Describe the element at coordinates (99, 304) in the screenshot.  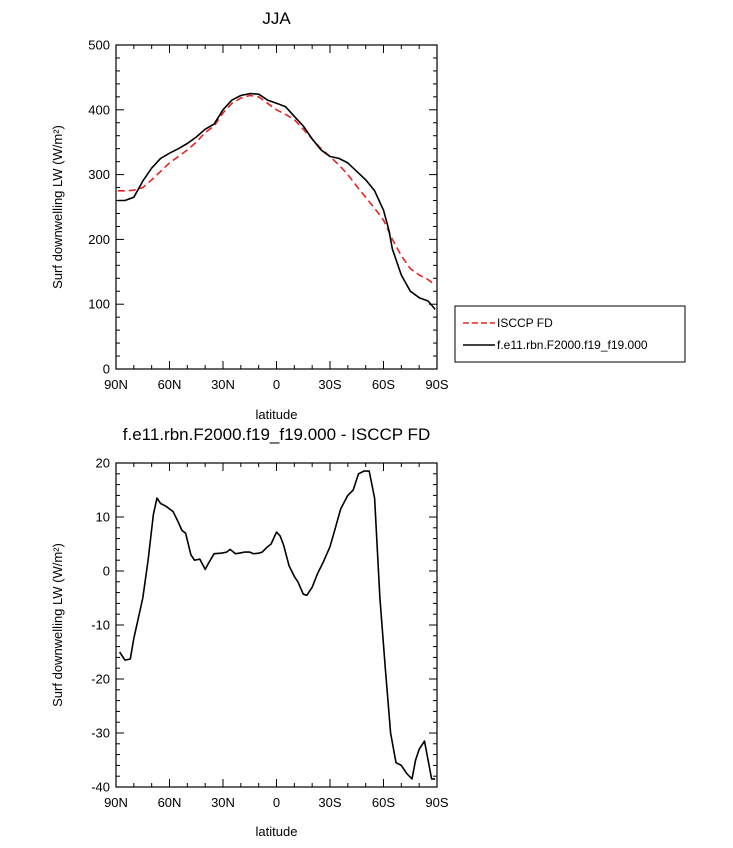
I see `y-tick-label: 100` at that location.